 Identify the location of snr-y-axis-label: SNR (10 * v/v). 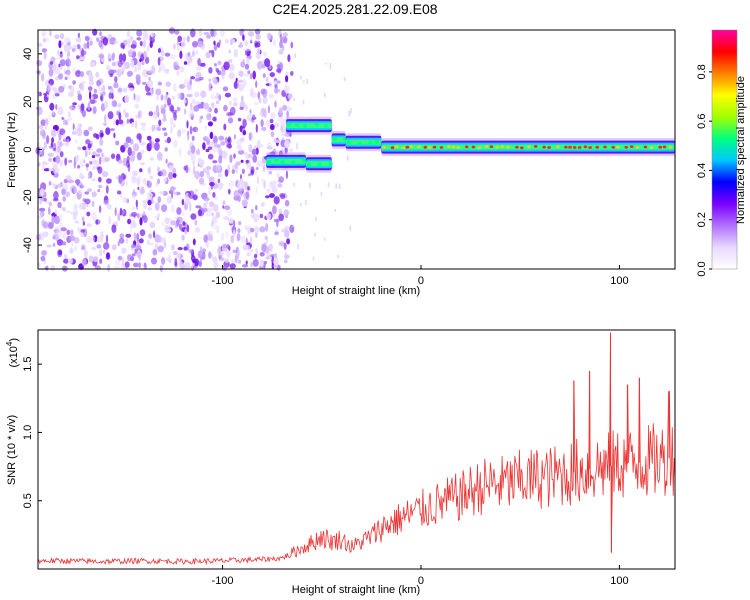
(12, 450).